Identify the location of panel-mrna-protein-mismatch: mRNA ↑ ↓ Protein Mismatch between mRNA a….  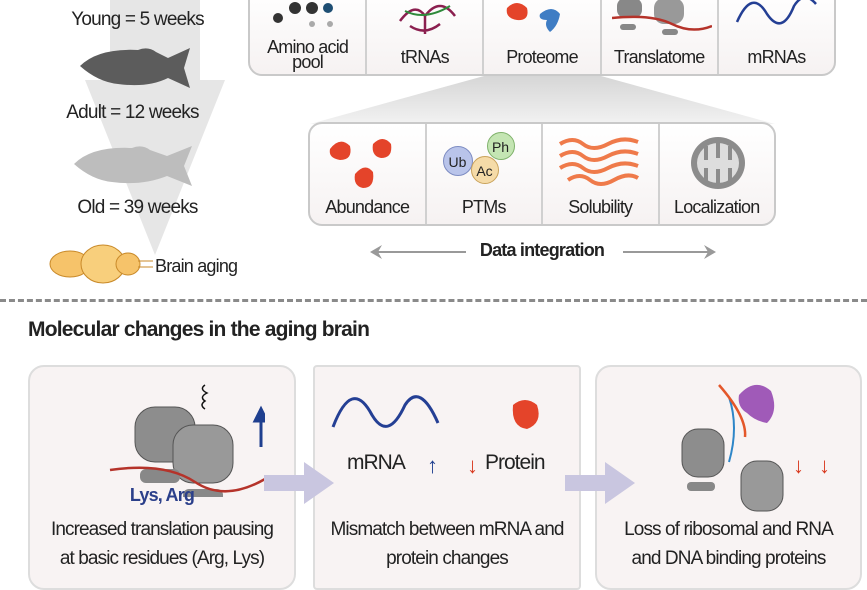
(447, 477).